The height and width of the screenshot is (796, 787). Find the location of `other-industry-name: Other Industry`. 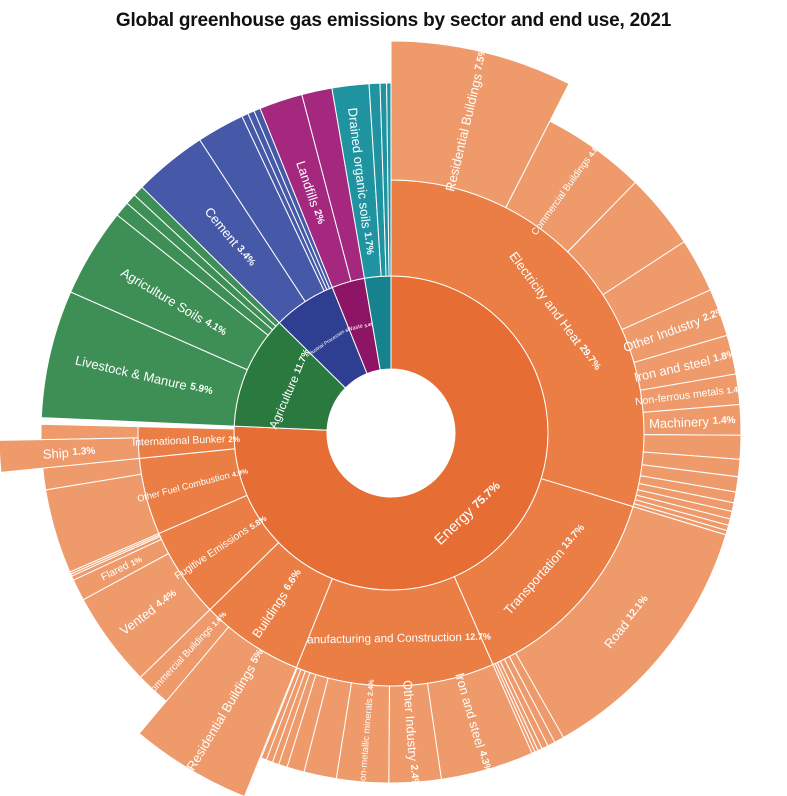

other-industry-name: Other Industry is located at coordinates (411, 722).